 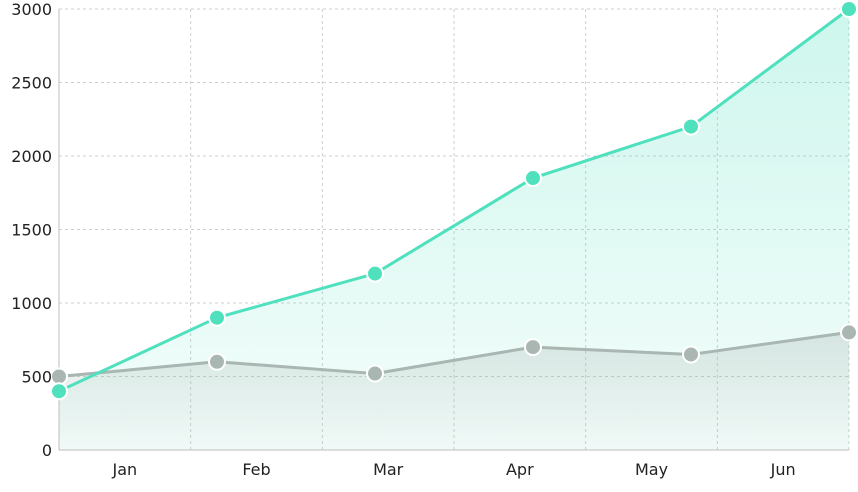 I want to click on y-tick-label: 500, so click(x=36, y=377).